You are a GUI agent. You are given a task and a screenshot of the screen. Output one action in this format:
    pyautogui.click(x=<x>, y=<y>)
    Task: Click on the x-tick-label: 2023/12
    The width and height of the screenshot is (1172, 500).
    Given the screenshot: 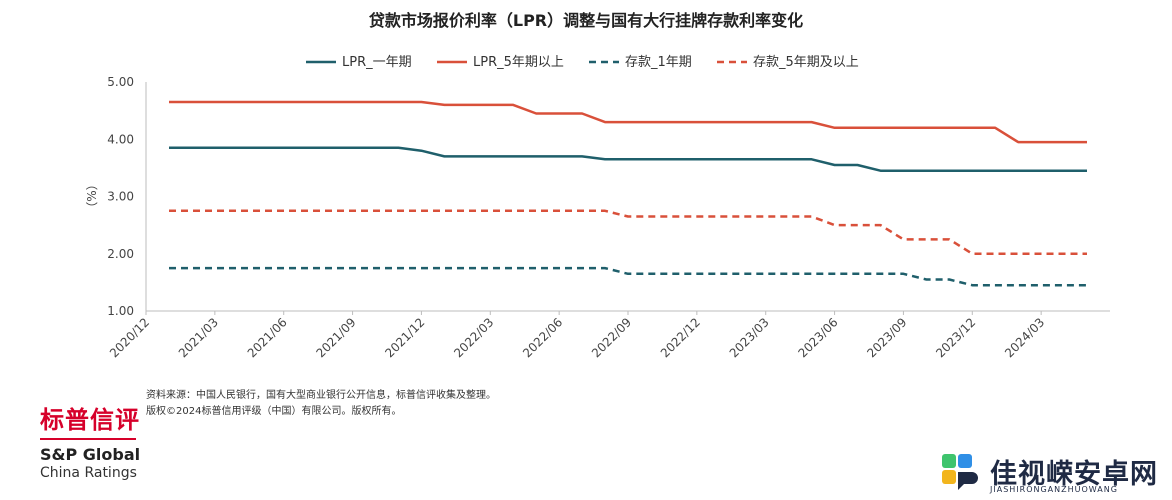 What is the action you would take?
    pyautogui.click(x=955, y=337)
    